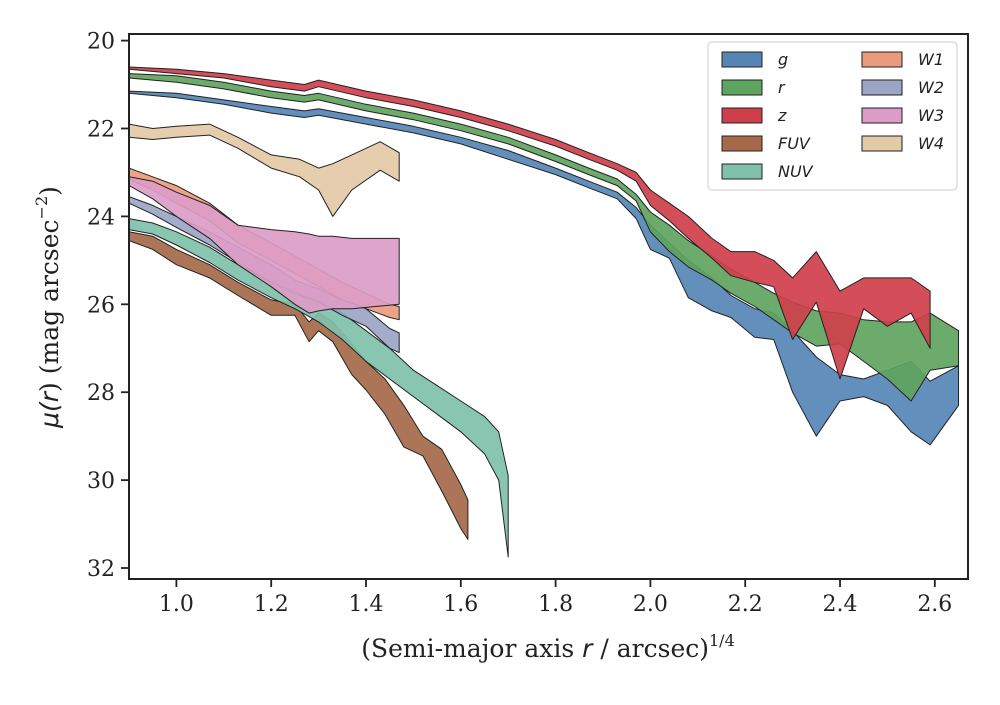 The width and height of the screenshot is (1000, 705). What do you see at coordinates (882, 115) in the screenshot?
I see `legend-swatch-w3` at bounding box center [882, 115].